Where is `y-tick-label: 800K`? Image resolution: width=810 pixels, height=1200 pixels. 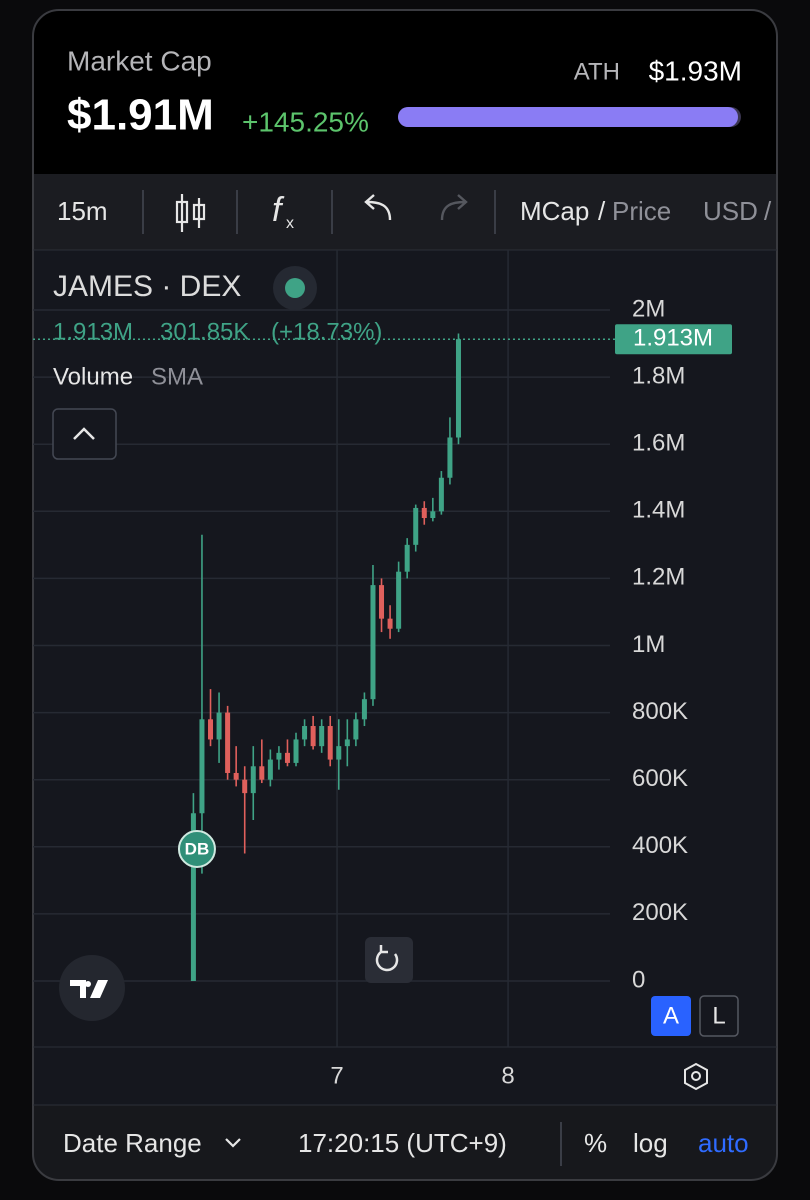 y-tick-label: 800K is located at coordinates (660, 711).